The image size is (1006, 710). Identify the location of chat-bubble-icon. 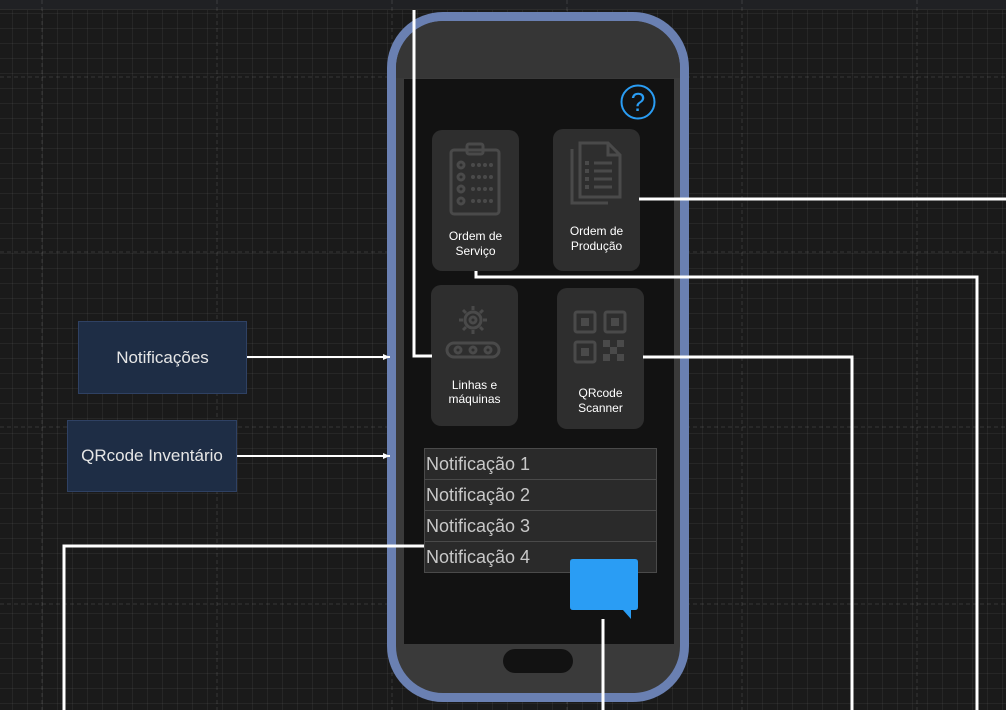
(604, 590).